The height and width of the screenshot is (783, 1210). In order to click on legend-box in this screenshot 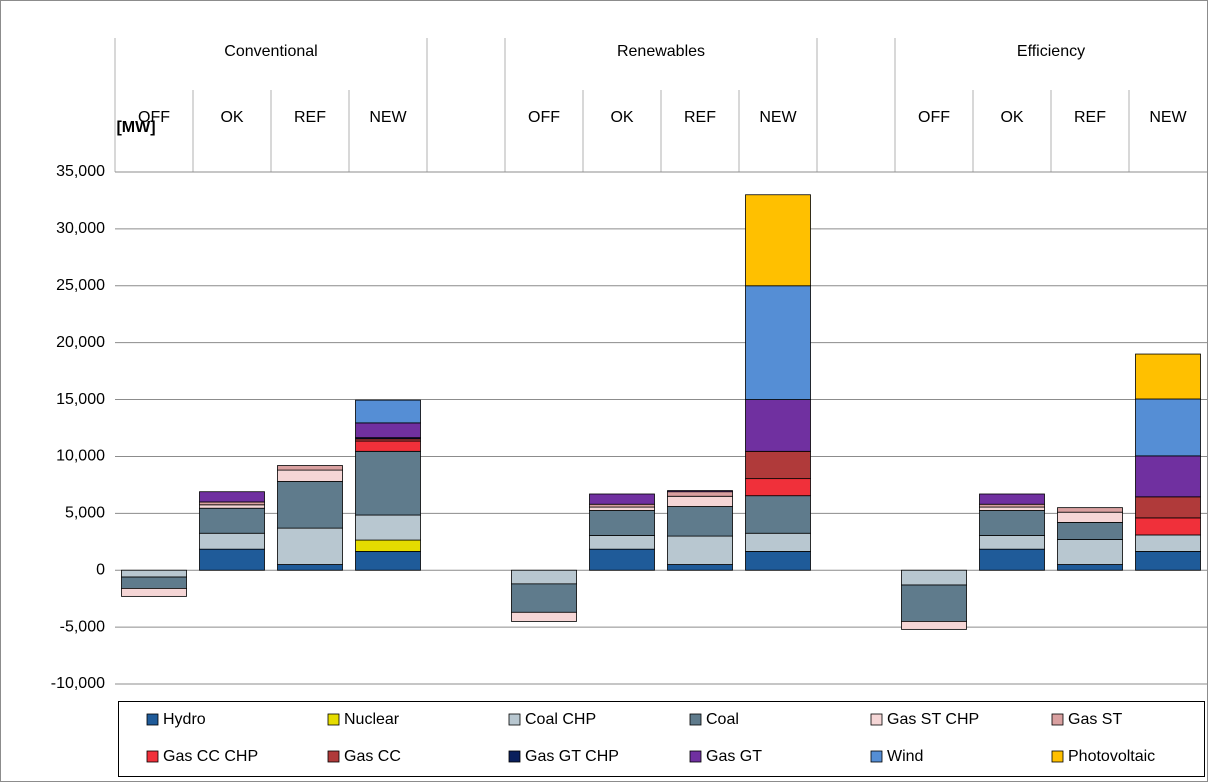, I will do `click(661, 739)`.